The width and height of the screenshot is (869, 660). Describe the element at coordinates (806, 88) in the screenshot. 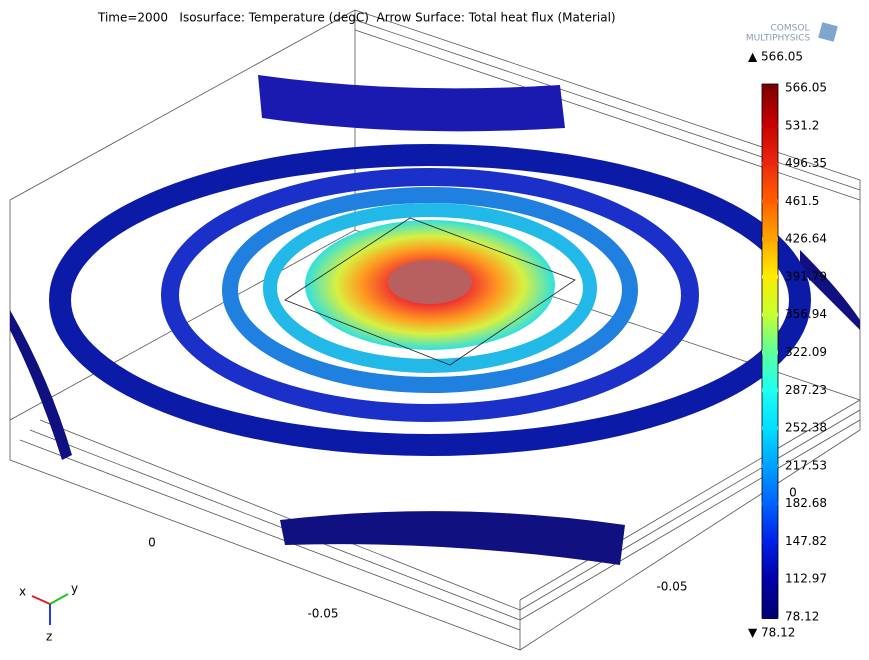

I see `colorbar-tick-label: 566.05` at that location.